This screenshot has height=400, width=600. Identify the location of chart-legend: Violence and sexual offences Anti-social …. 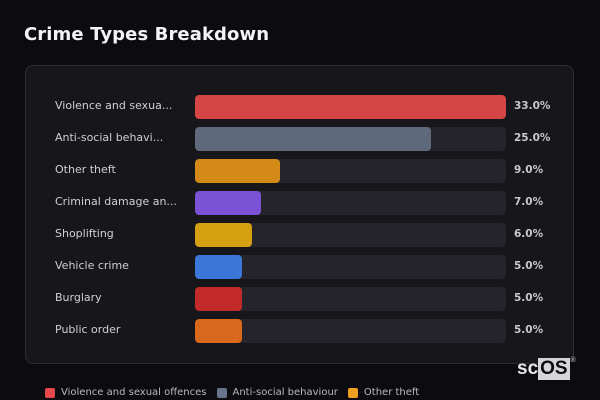
(237, 392).